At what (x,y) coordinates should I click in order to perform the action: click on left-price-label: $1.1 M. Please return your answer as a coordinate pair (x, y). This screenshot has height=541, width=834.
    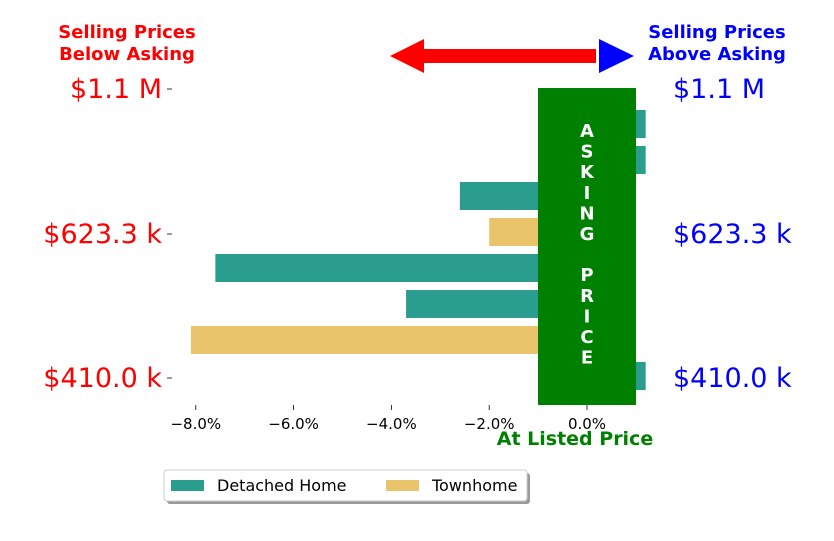
    Looking at the image, I should click on (116, 89).